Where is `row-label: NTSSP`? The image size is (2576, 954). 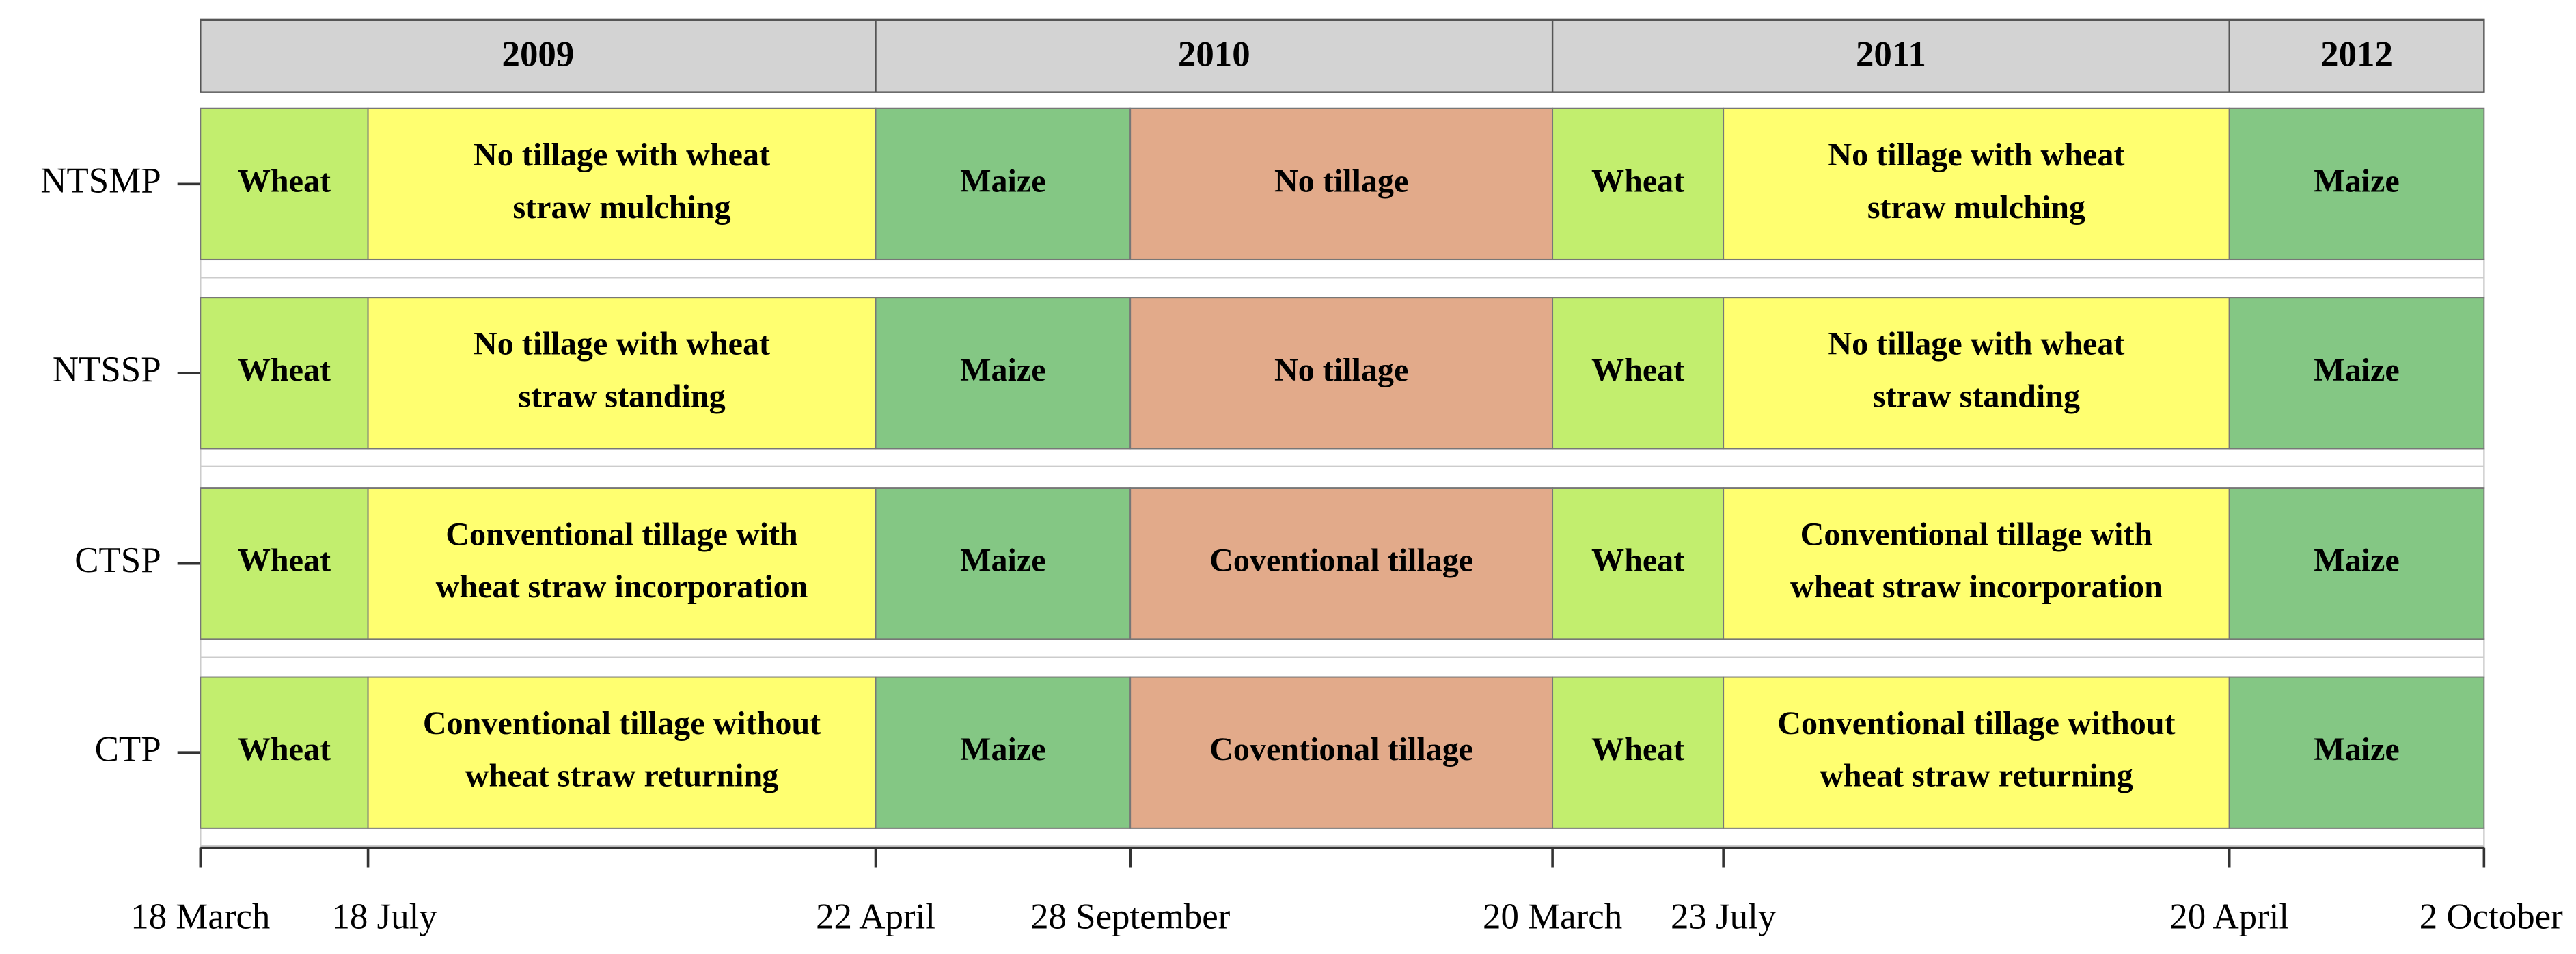
row-label: NTSSP is located at coordinates (107, 370).